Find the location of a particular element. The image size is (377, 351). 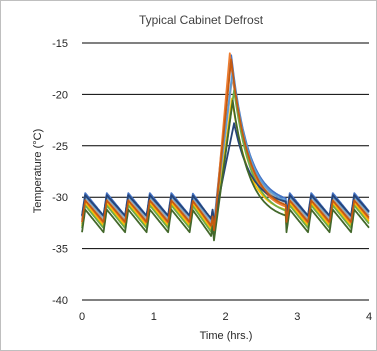

y-tick-label: -25 is located at coordinates (60, 147).